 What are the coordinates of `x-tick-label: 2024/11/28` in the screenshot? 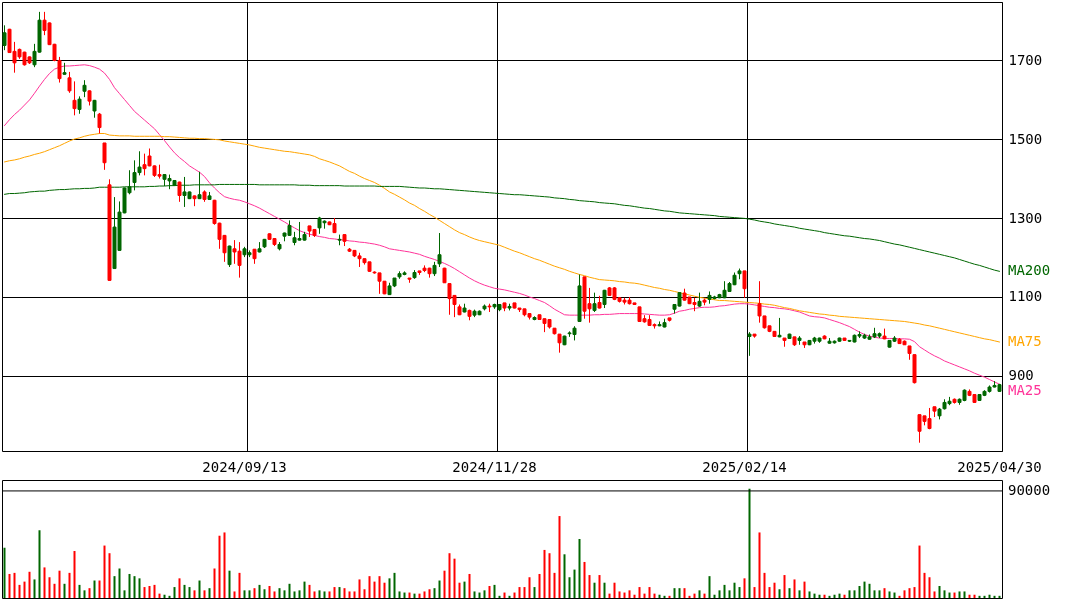 It's located at (494, 466).